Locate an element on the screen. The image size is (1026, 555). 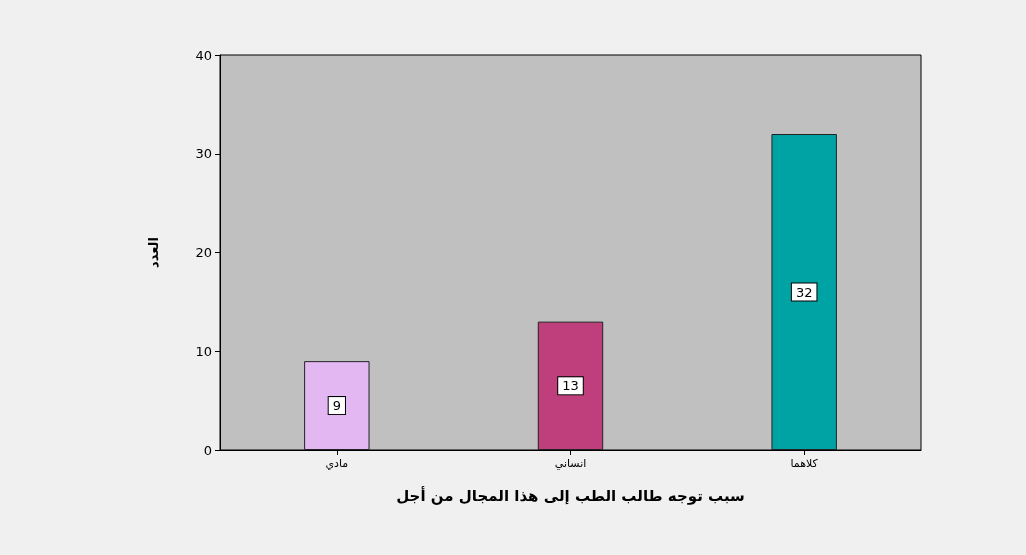
y-tick-label: 20 is located at coordinates (203, 252).